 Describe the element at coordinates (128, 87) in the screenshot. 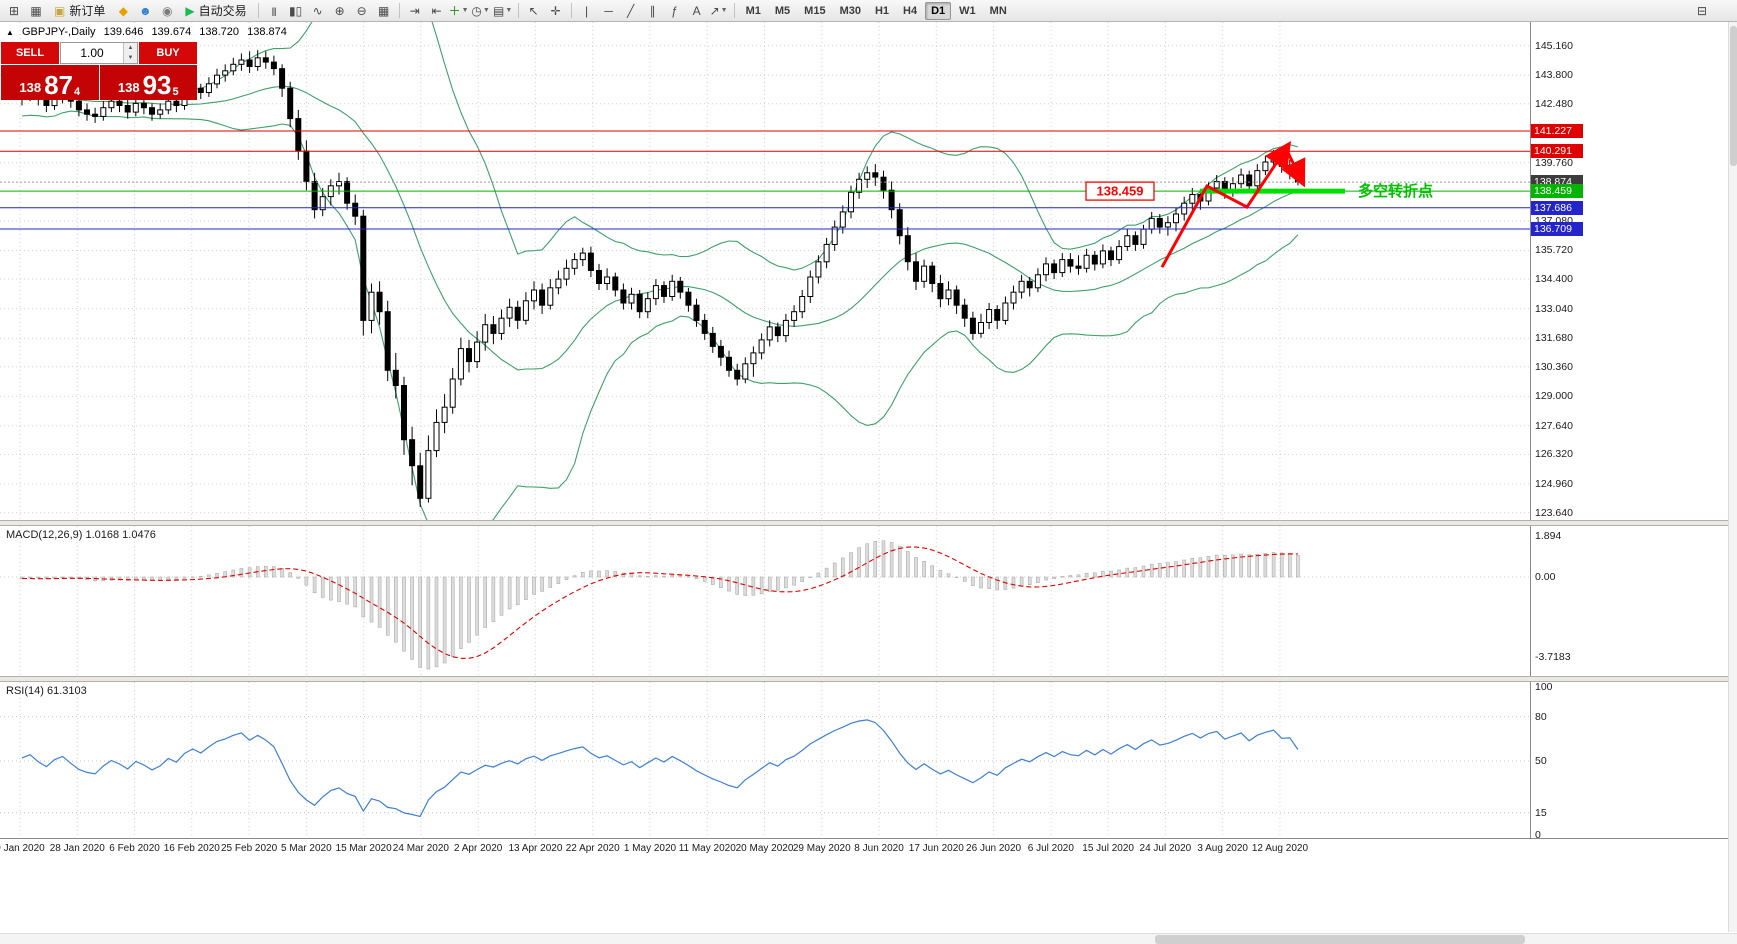

I see `buy-price-prefix: 138` at that location.